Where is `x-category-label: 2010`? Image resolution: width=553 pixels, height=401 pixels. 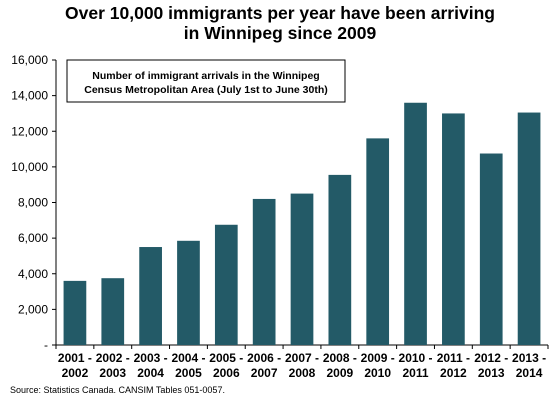
x-category-label: 2010 is located at coordinates (377, 373).